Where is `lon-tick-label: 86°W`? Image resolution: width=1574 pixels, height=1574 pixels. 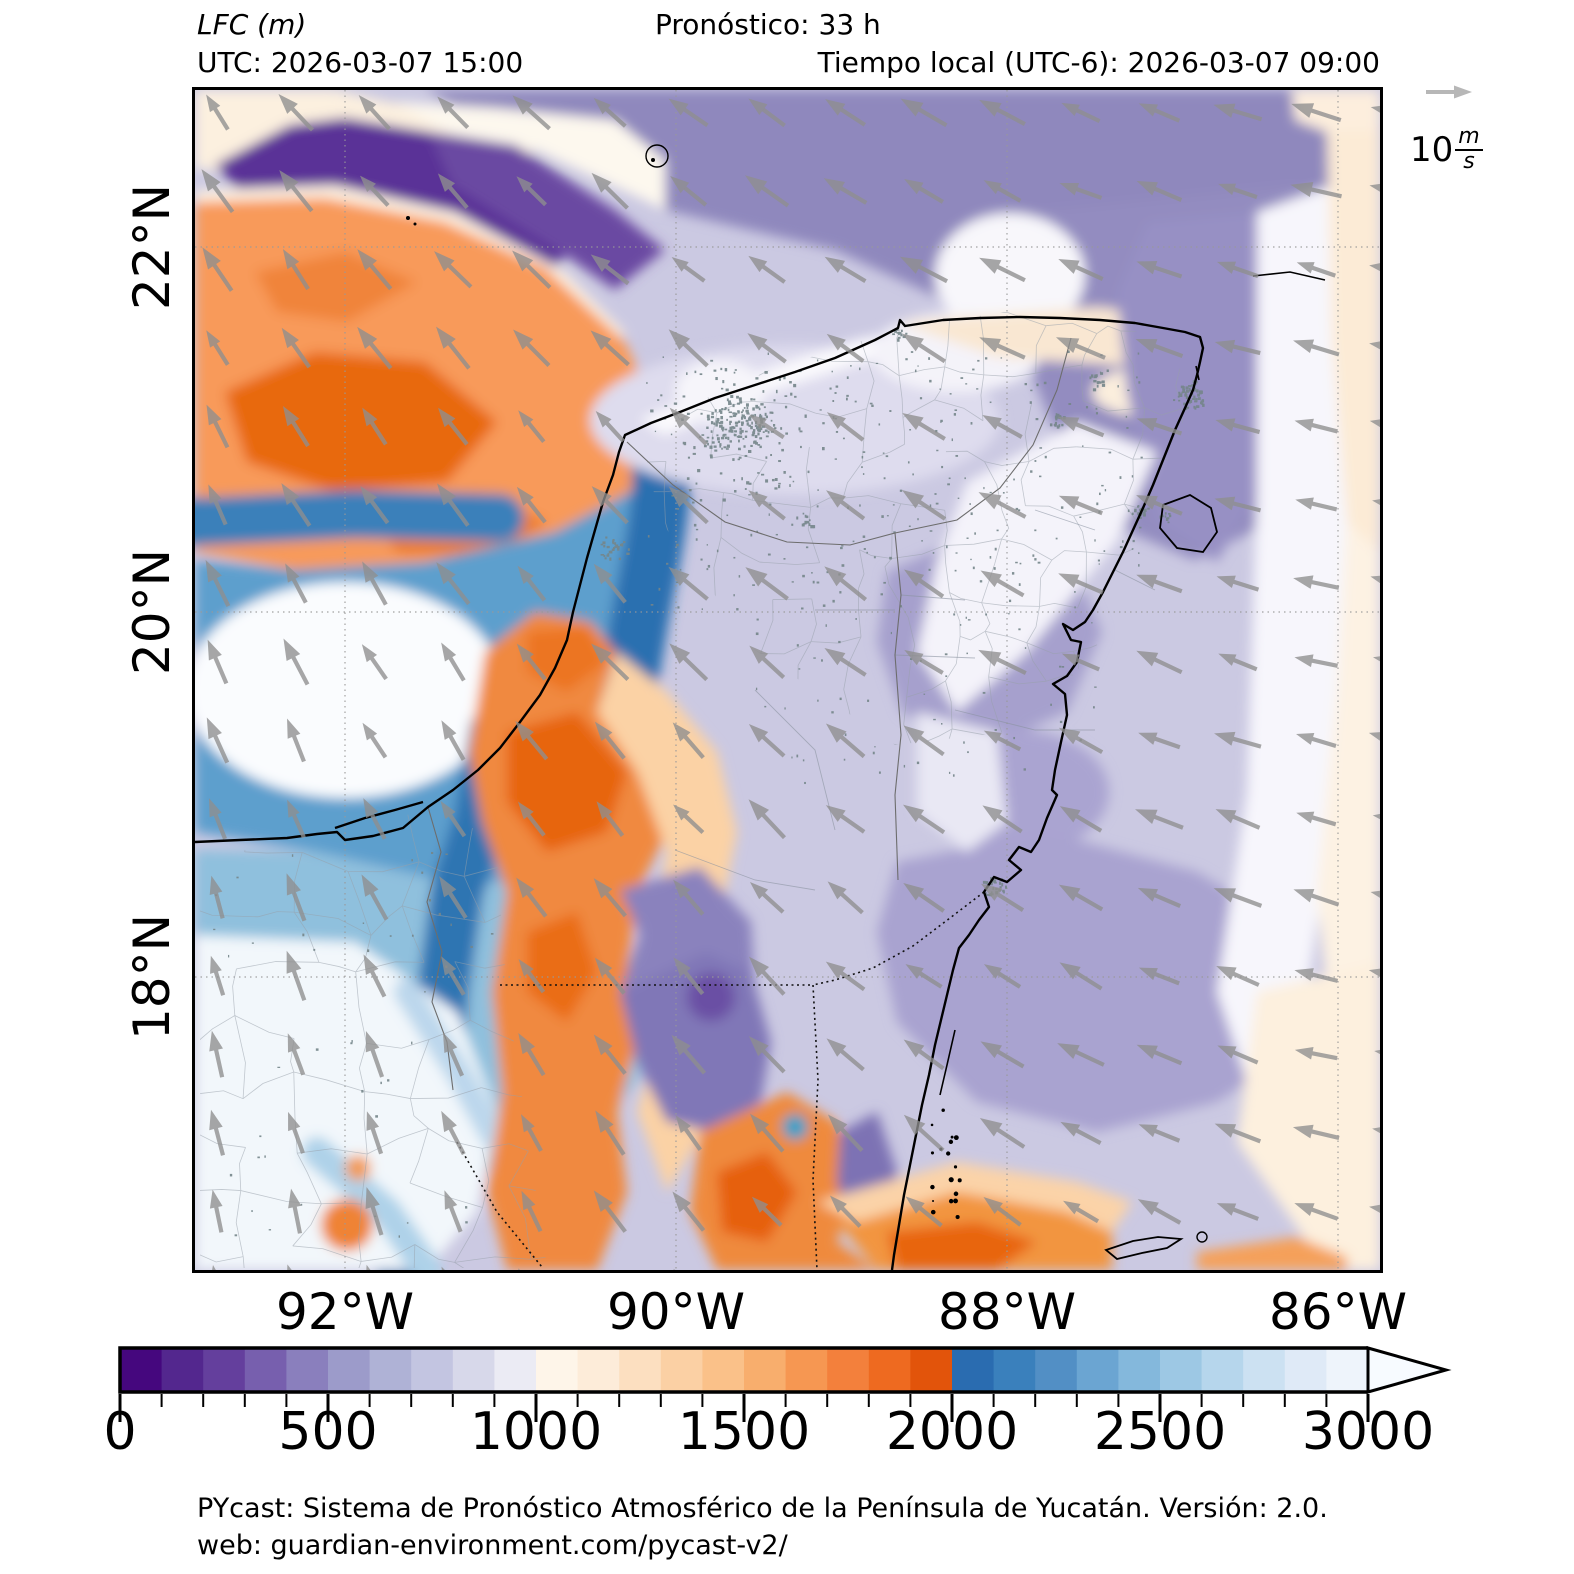 lon-tick-label: 86°W is located at coordinates (1338, 1312).